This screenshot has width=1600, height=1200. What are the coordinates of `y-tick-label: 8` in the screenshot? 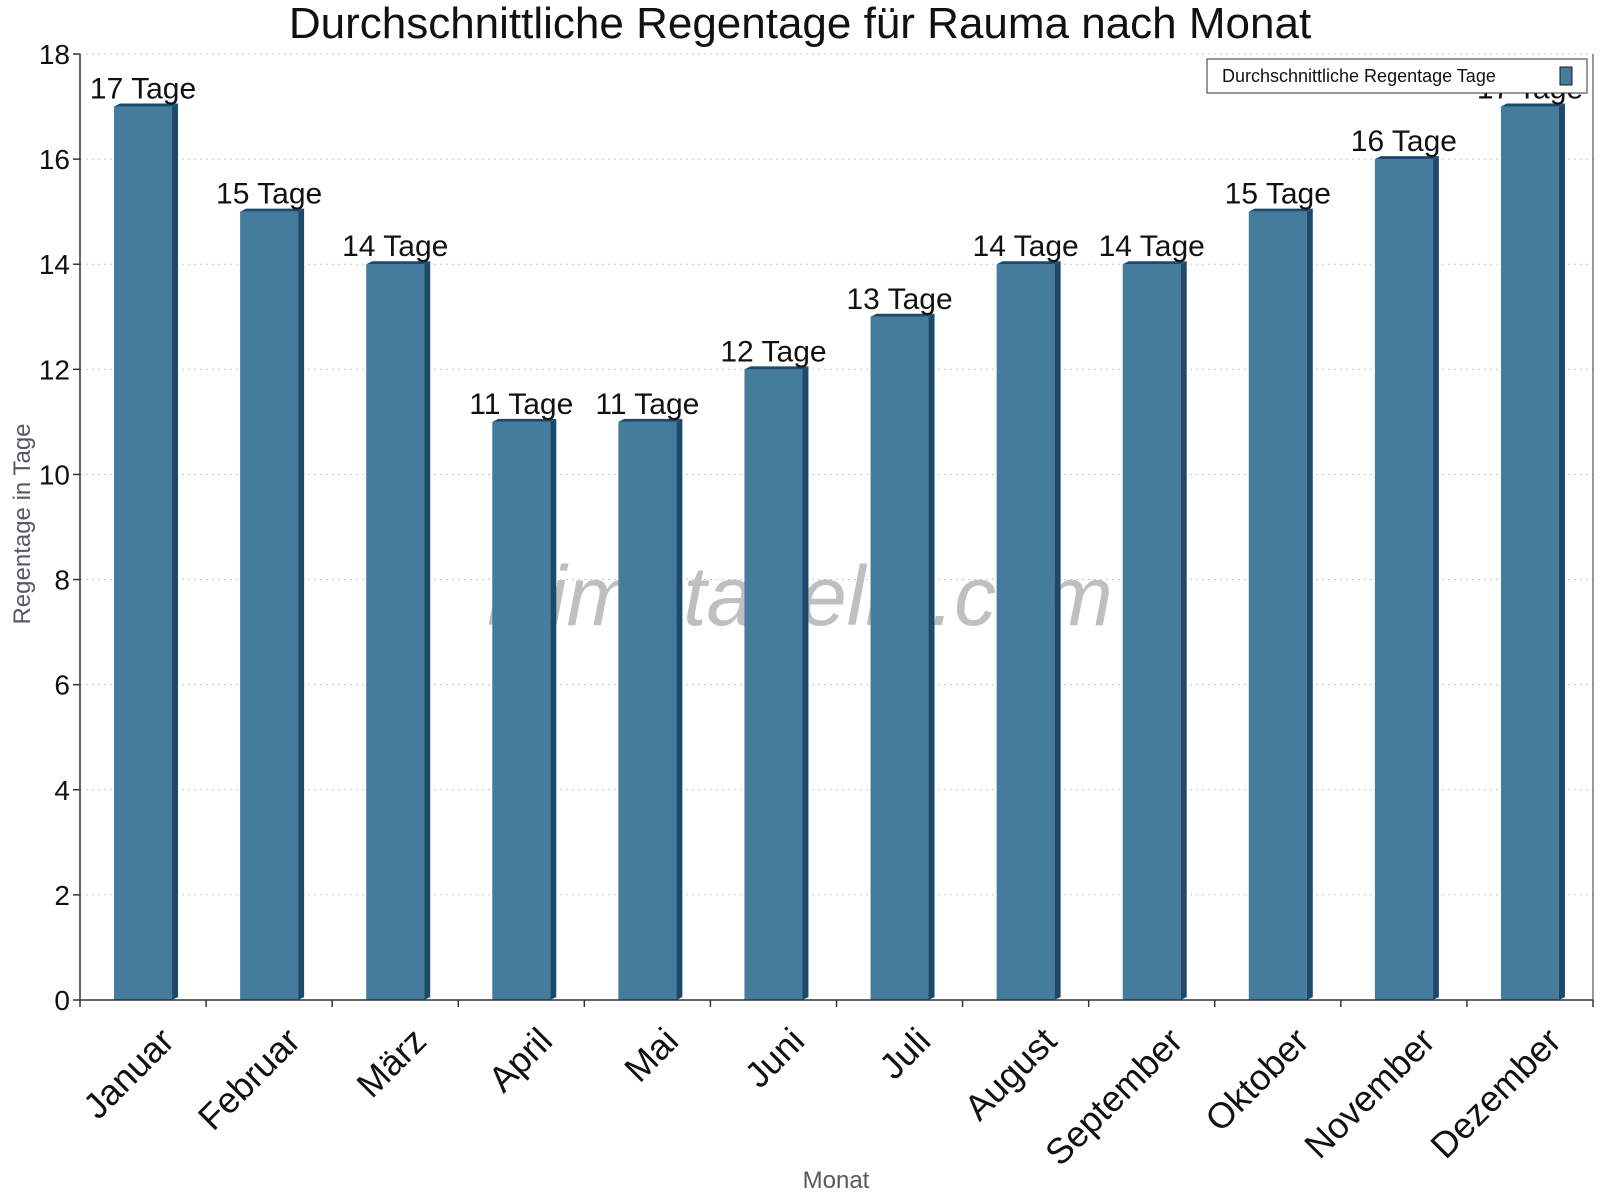 It's located at (62, 580).